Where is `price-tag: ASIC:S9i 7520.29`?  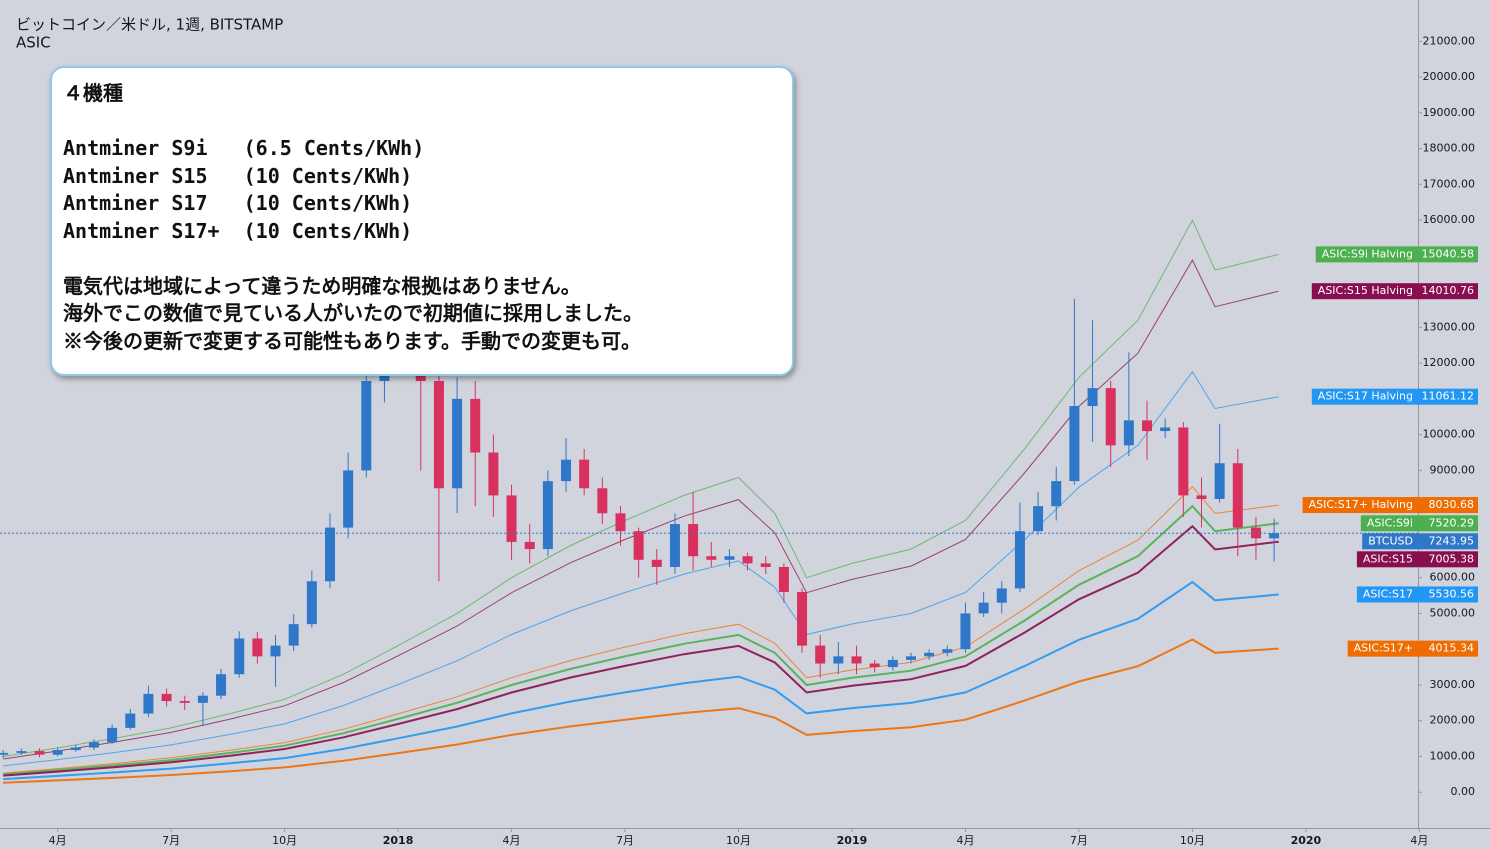 price-tag: ASIC:S9i 7520.29 is located at coordinates (1419, 523).